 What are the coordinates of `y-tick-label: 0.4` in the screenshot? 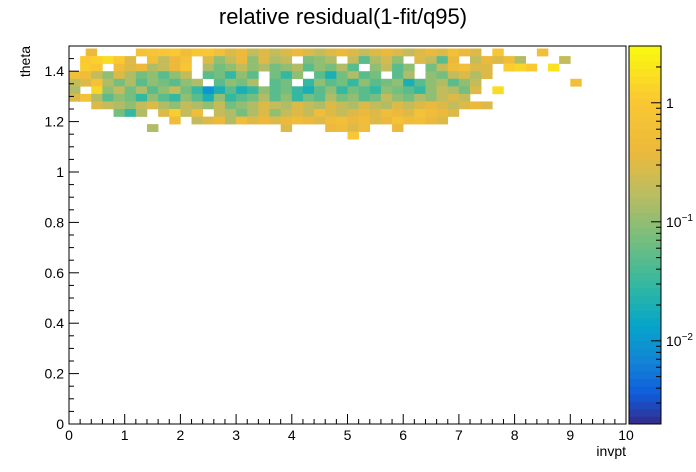 It's located at (55, 323).